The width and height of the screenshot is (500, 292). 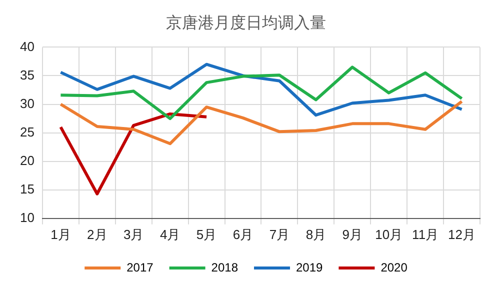 What do you see at coordinates (389, 234) in the screenshot?
I see `x-tick-label: 10月` at bounding box center [389, 234].